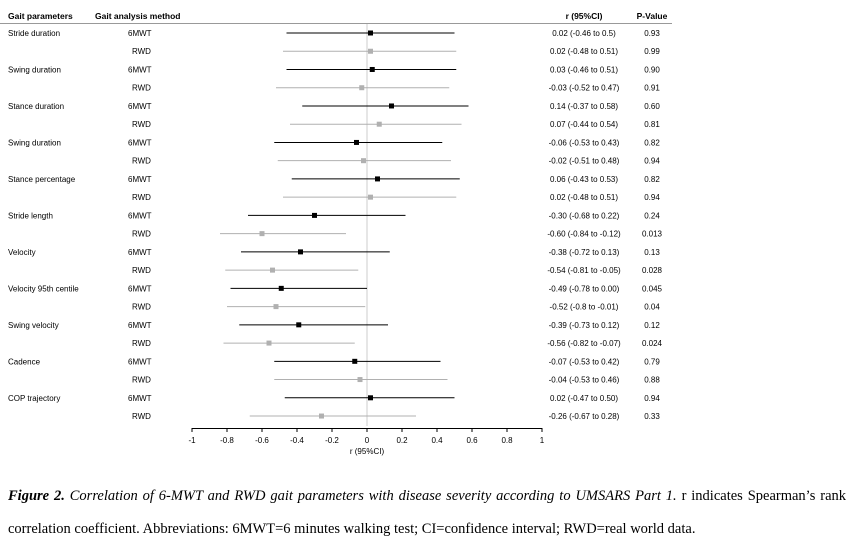 The image size is (855, 549). I want to click on ci-text: -0.26 (-0.67 to 0.28), so click(584, 416).